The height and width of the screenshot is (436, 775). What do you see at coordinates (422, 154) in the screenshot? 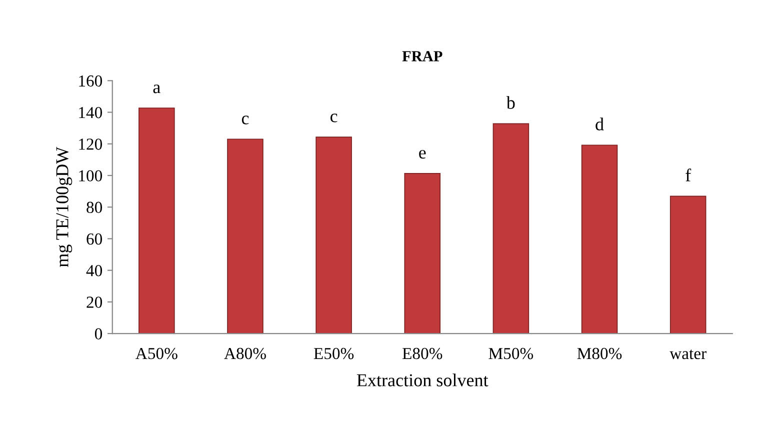
I see `annotation: e` at bounding box center [422, 154].